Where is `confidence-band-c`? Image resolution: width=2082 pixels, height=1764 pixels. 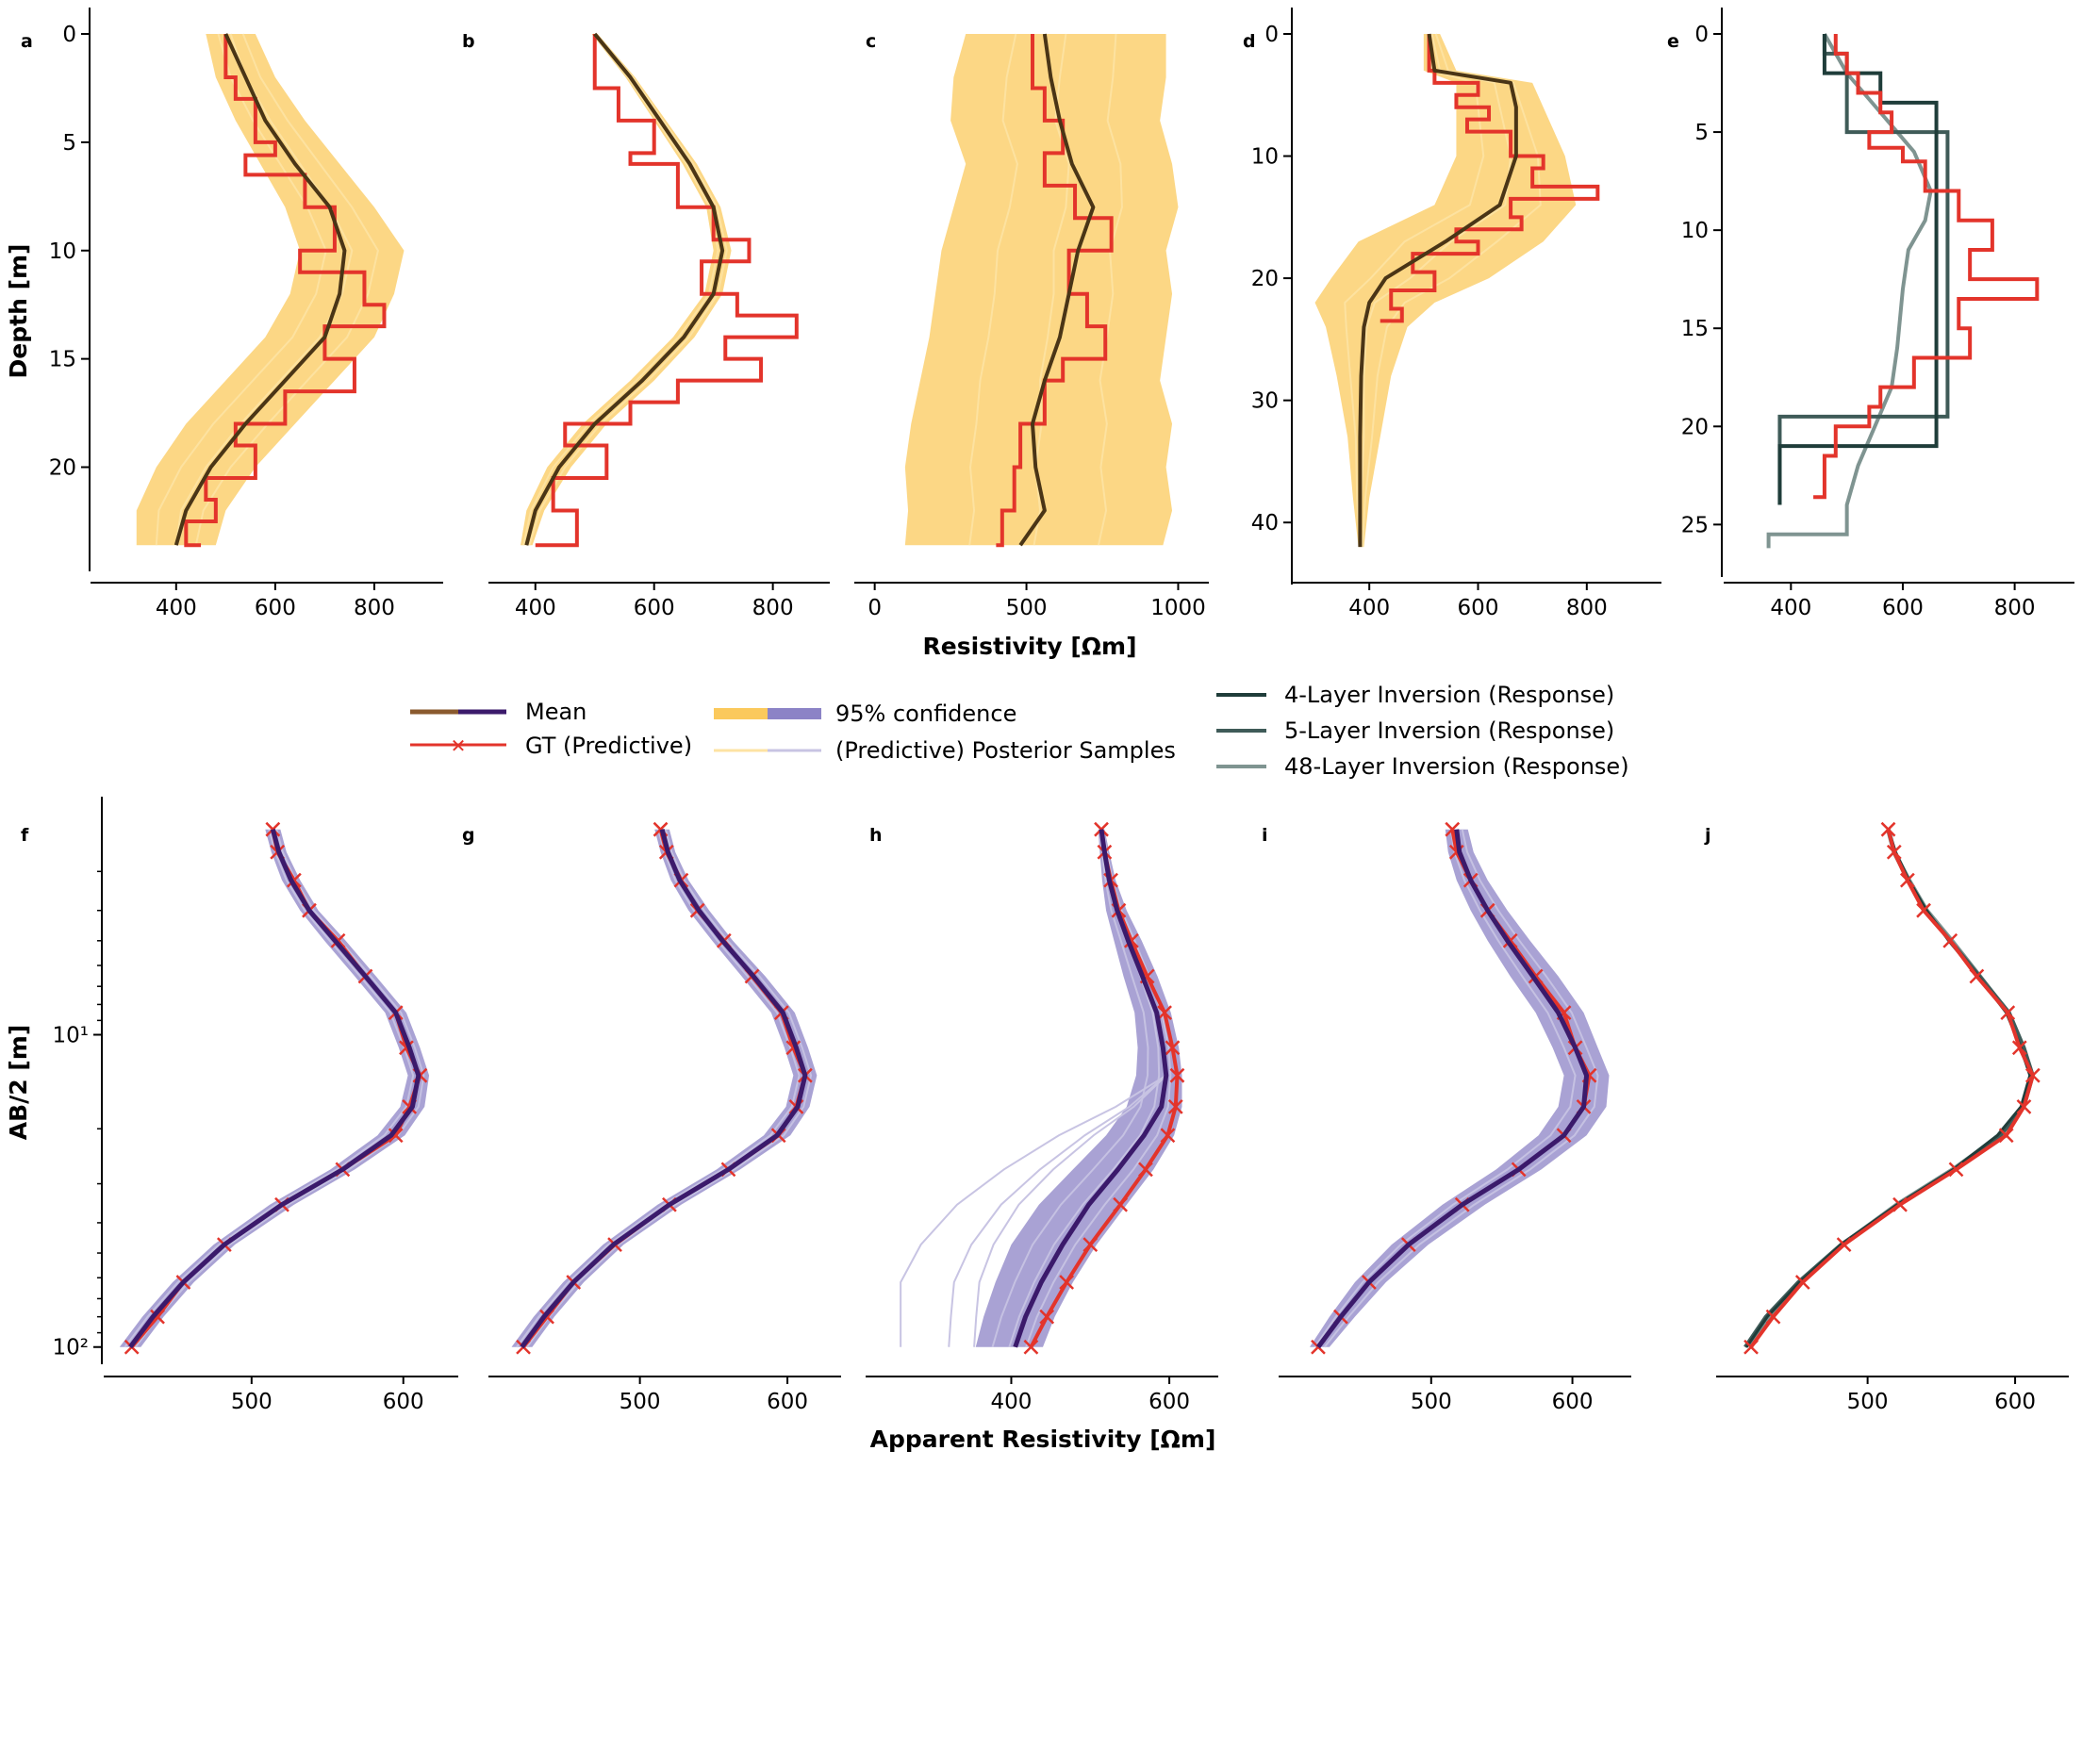
confidence-band-c is located at coordinates (1041, 290).